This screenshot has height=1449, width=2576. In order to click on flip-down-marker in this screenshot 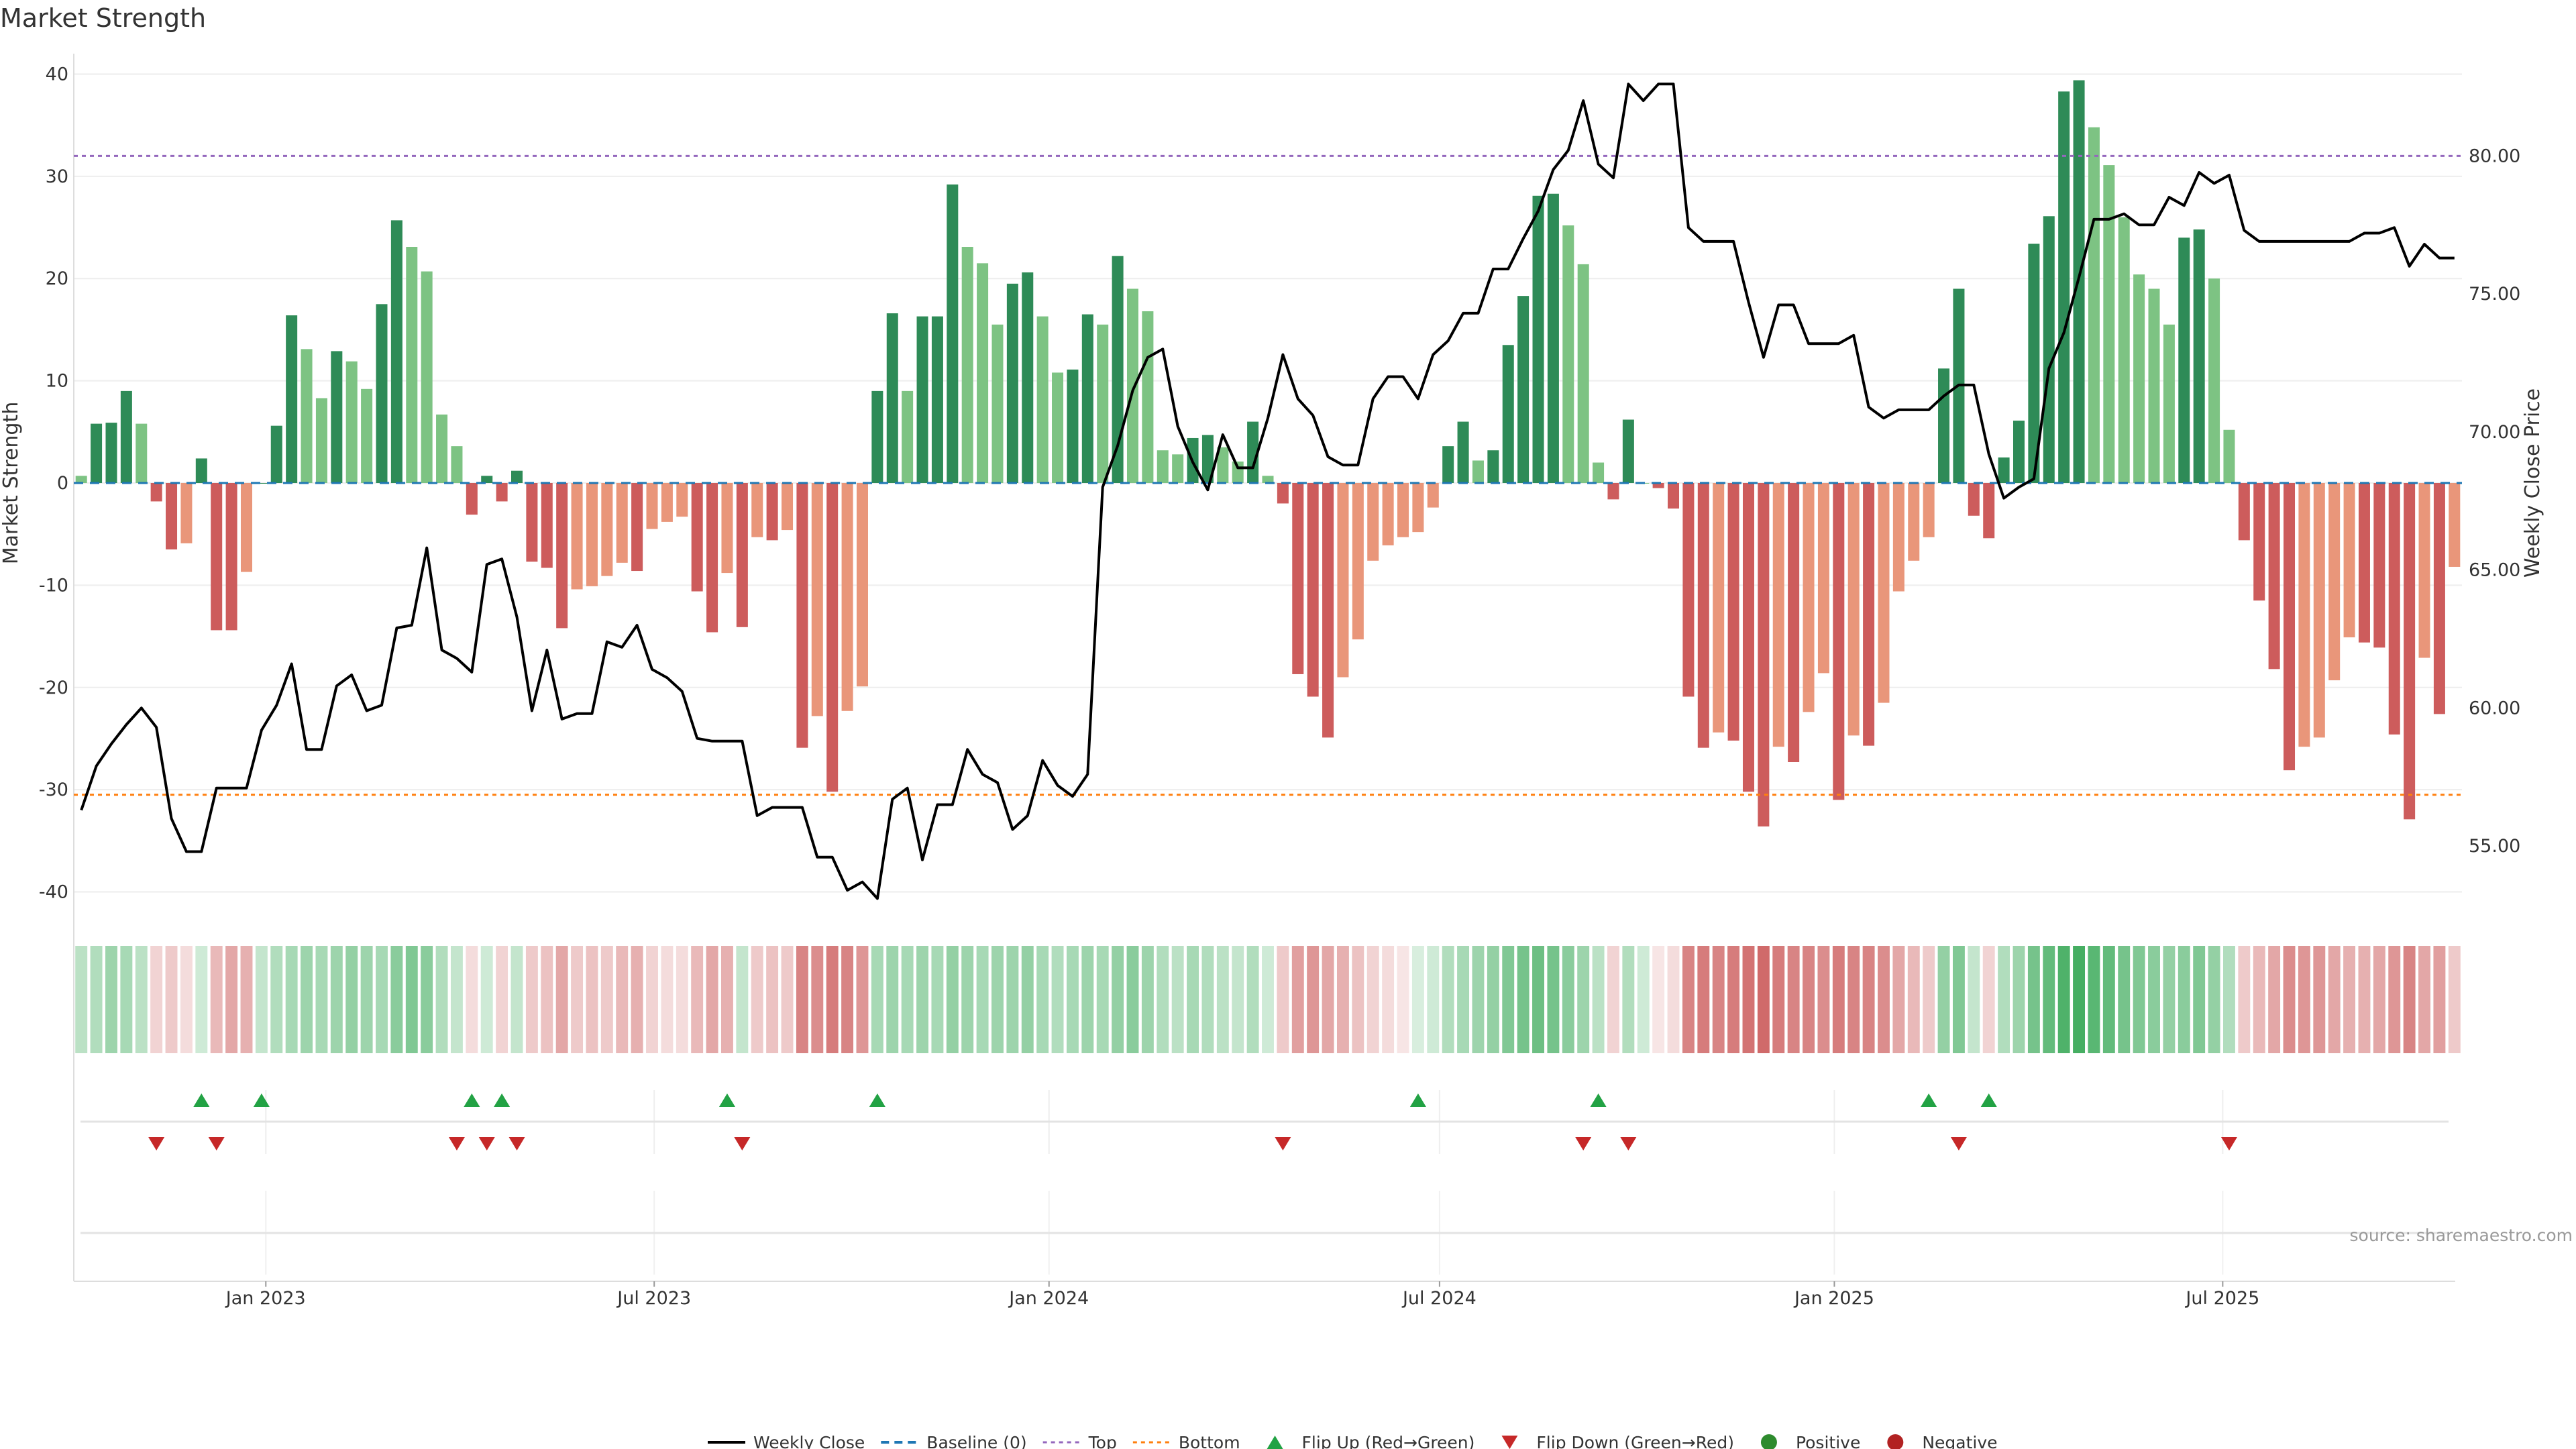, I will do `click(516, 1143)`.